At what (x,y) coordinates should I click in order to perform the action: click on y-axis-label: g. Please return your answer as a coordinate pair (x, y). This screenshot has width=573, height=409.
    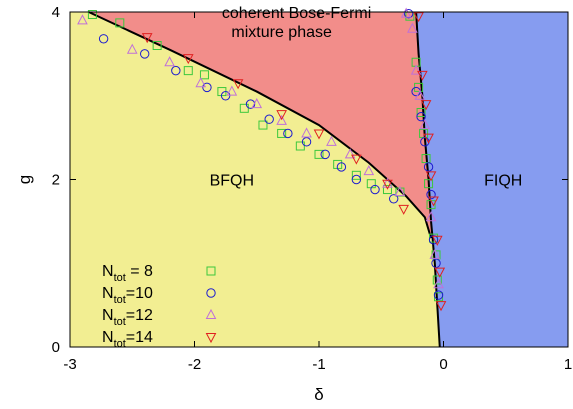
    Looking at the image, I should click on (24, 179).